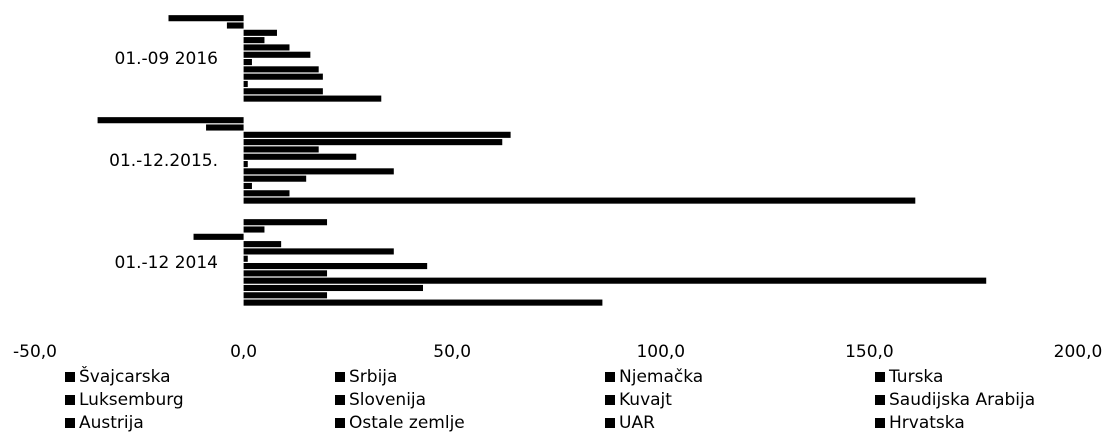 The height and width of the screenshot is (437, 1104). Describe the element at coordinates (111, 423) in the screenshot. I see `legend-label: Austrija` at that location.